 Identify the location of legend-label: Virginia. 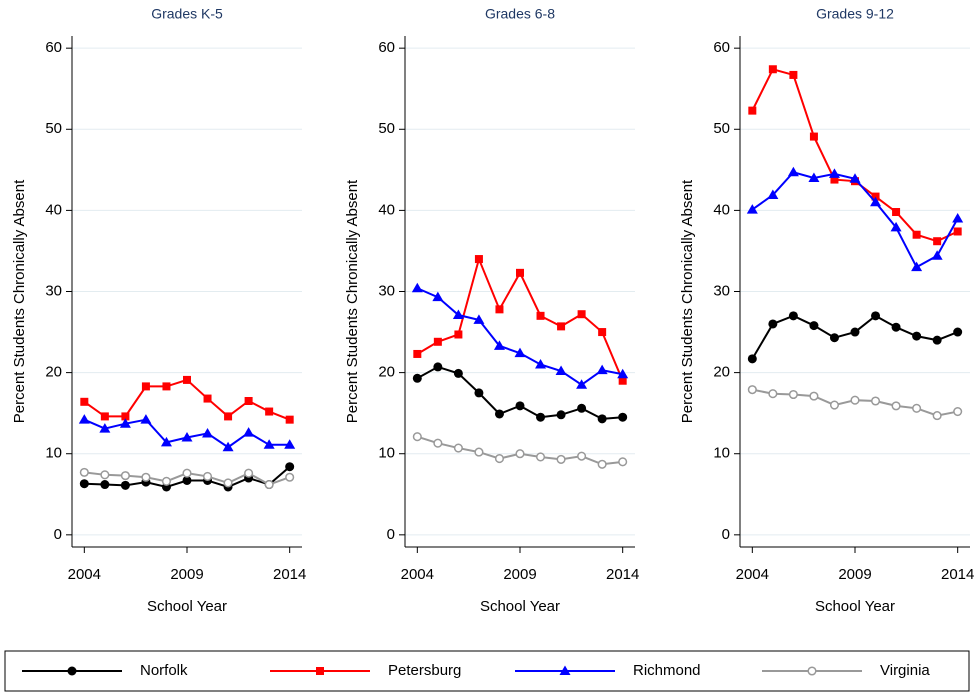
(905, 670).